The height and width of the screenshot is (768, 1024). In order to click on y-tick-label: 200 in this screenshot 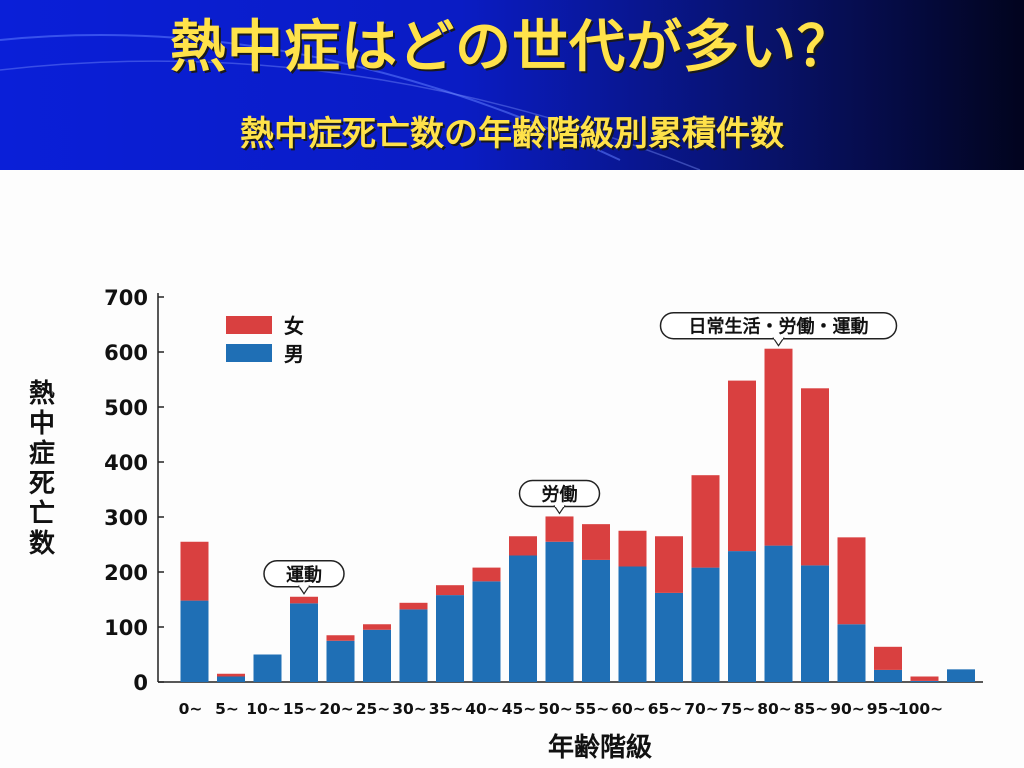, I will do `click(126, 573)`.